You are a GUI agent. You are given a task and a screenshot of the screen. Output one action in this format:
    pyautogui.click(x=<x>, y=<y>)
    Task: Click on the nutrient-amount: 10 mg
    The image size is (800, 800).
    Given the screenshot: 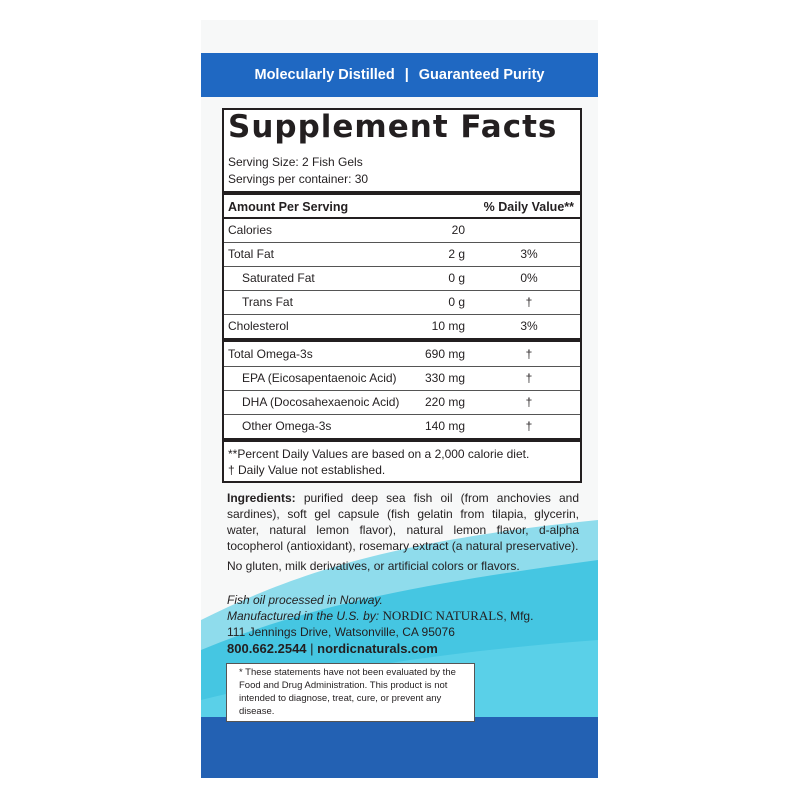 What is the action you would take?
    pyautogui.click(x=448, y=326)
    